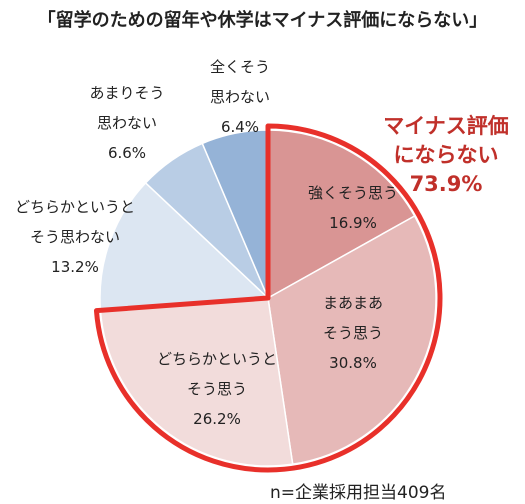  What do you see at coordinates (358, 493) in the screenshot?
I see `sample-size-note: n=企業採用担当409名` at bounding box center [358, 493].